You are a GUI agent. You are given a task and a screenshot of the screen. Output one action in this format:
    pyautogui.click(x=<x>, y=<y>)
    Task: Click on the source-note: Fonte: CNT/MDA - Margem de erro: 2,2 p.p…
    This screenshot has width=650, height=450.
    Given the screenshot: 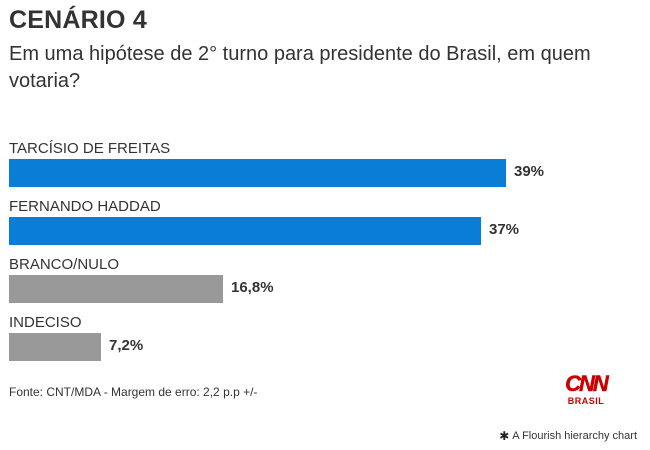 What is the action you would take?
    pyautogui.click(x=133, y=392)
    